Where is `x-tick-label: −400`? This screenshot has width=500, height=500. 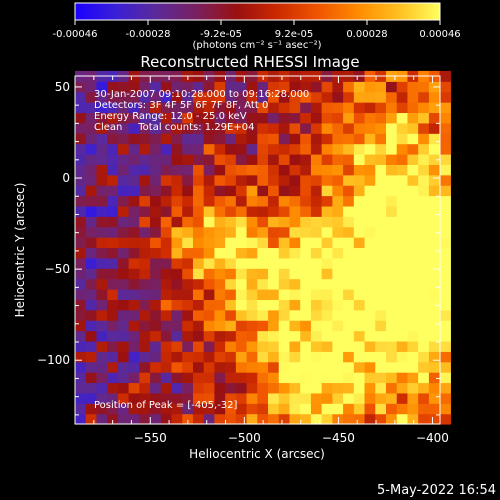
x-tick-label: −400 is located at coordinates (432, 438).